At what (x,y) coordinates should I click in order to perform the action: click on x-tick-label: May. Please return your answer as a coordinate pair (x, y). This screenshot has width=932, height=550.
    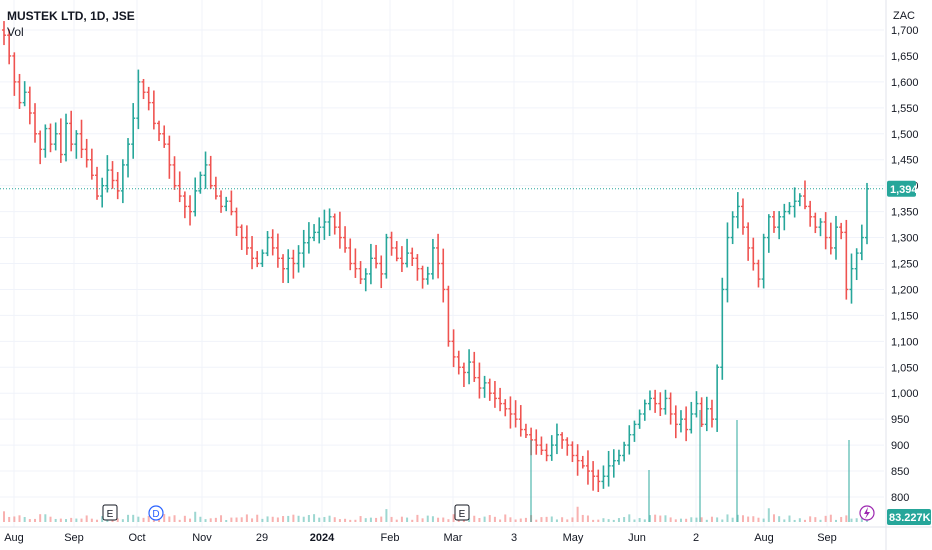
    Looking at the image, I should click on (573, 538).